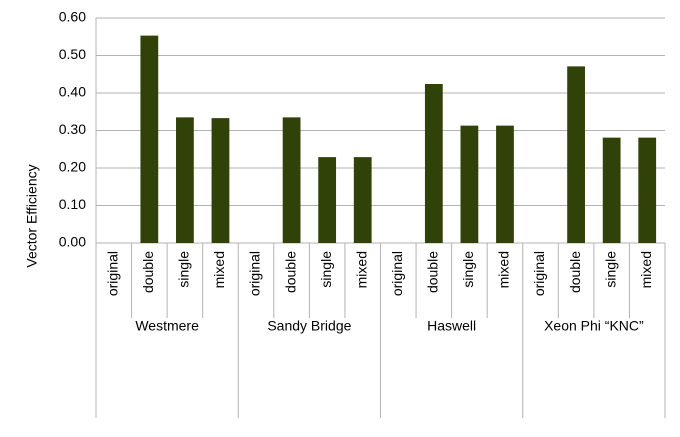 The width and height of the screenshot is (680, 437). I want to click on y-tick-label: 0.20, so click(72, 167).